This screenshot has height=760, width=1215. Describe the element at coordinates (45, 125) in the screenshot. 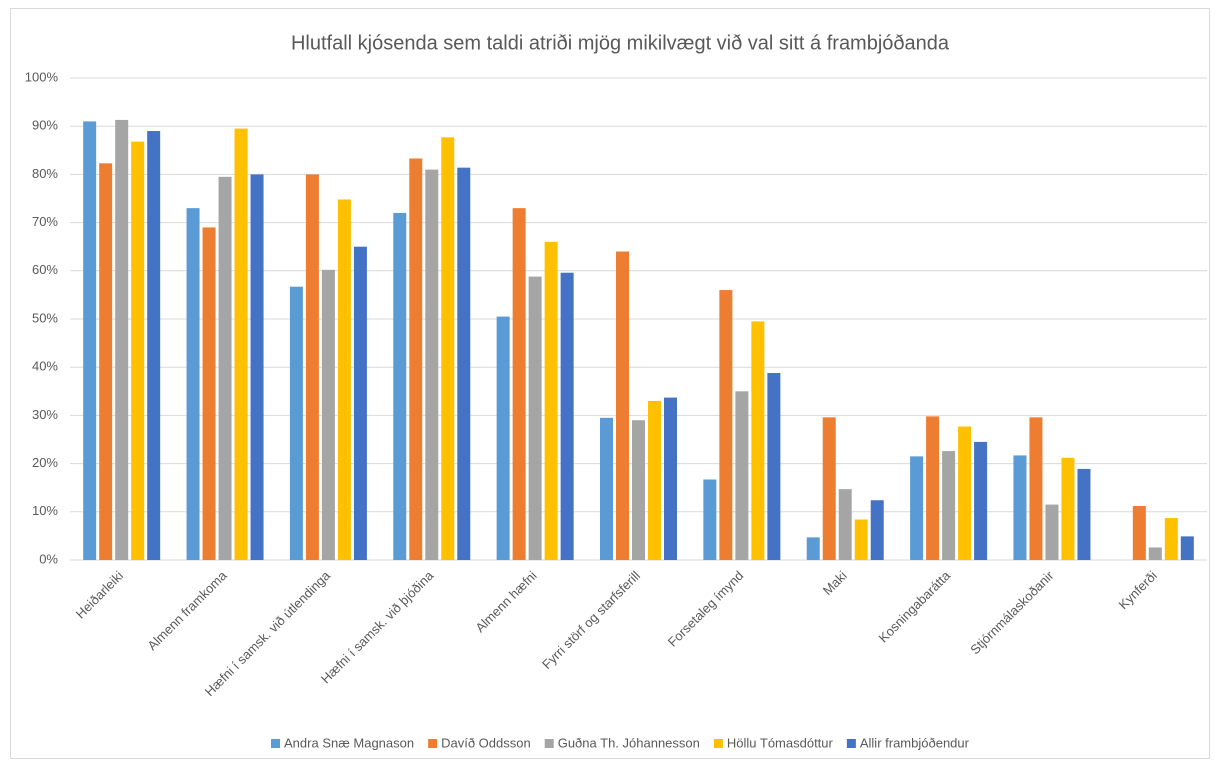

I see `y-tick-label: 90%` at that location.